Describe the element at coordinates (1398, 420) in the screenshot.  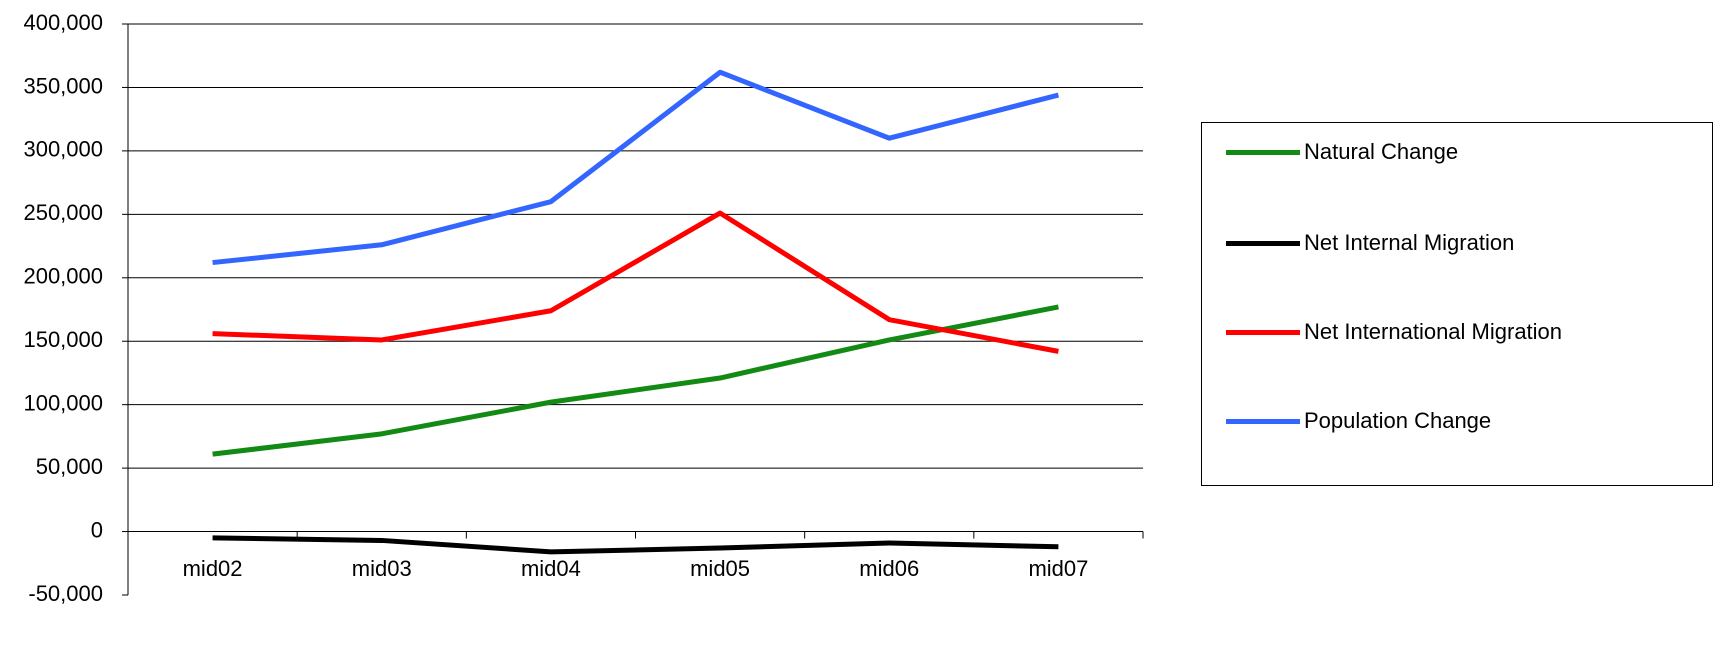
I see `legend-label: Population Change` at that location.